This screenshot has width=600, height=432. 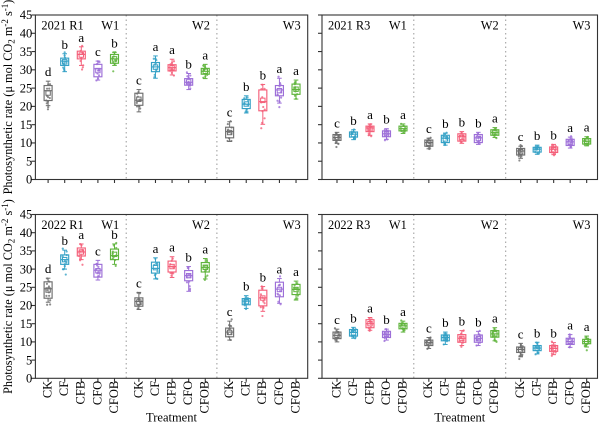 What do you see at coordinates (62, 225) in the screenshot?
I see `svg-text: 2022 R1` at bounding box center [62, 225].